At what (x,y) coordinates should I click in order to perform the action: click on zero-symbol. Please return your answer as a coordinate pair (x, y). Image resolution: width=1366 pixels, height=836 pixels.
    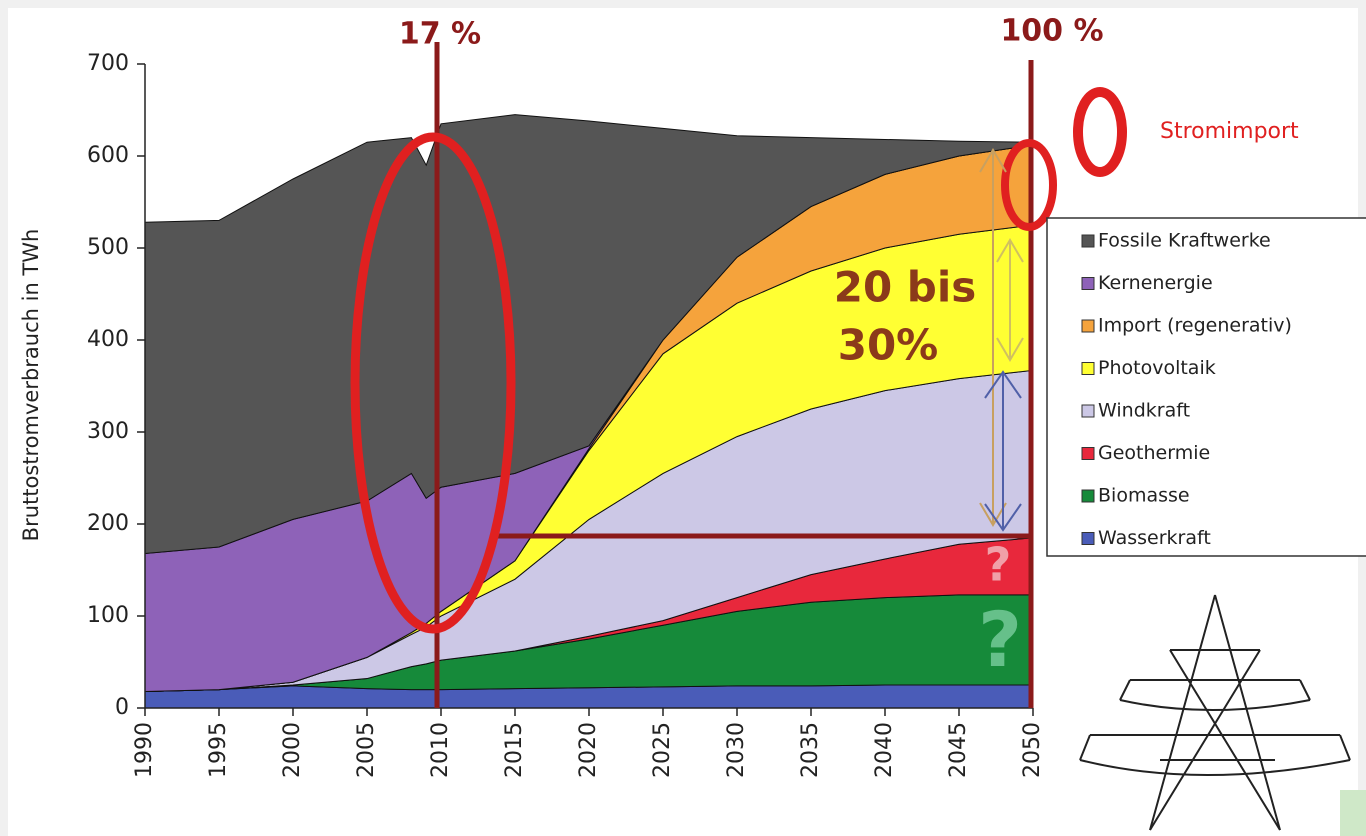
    Looking at the image, I should click on (1100, 132).